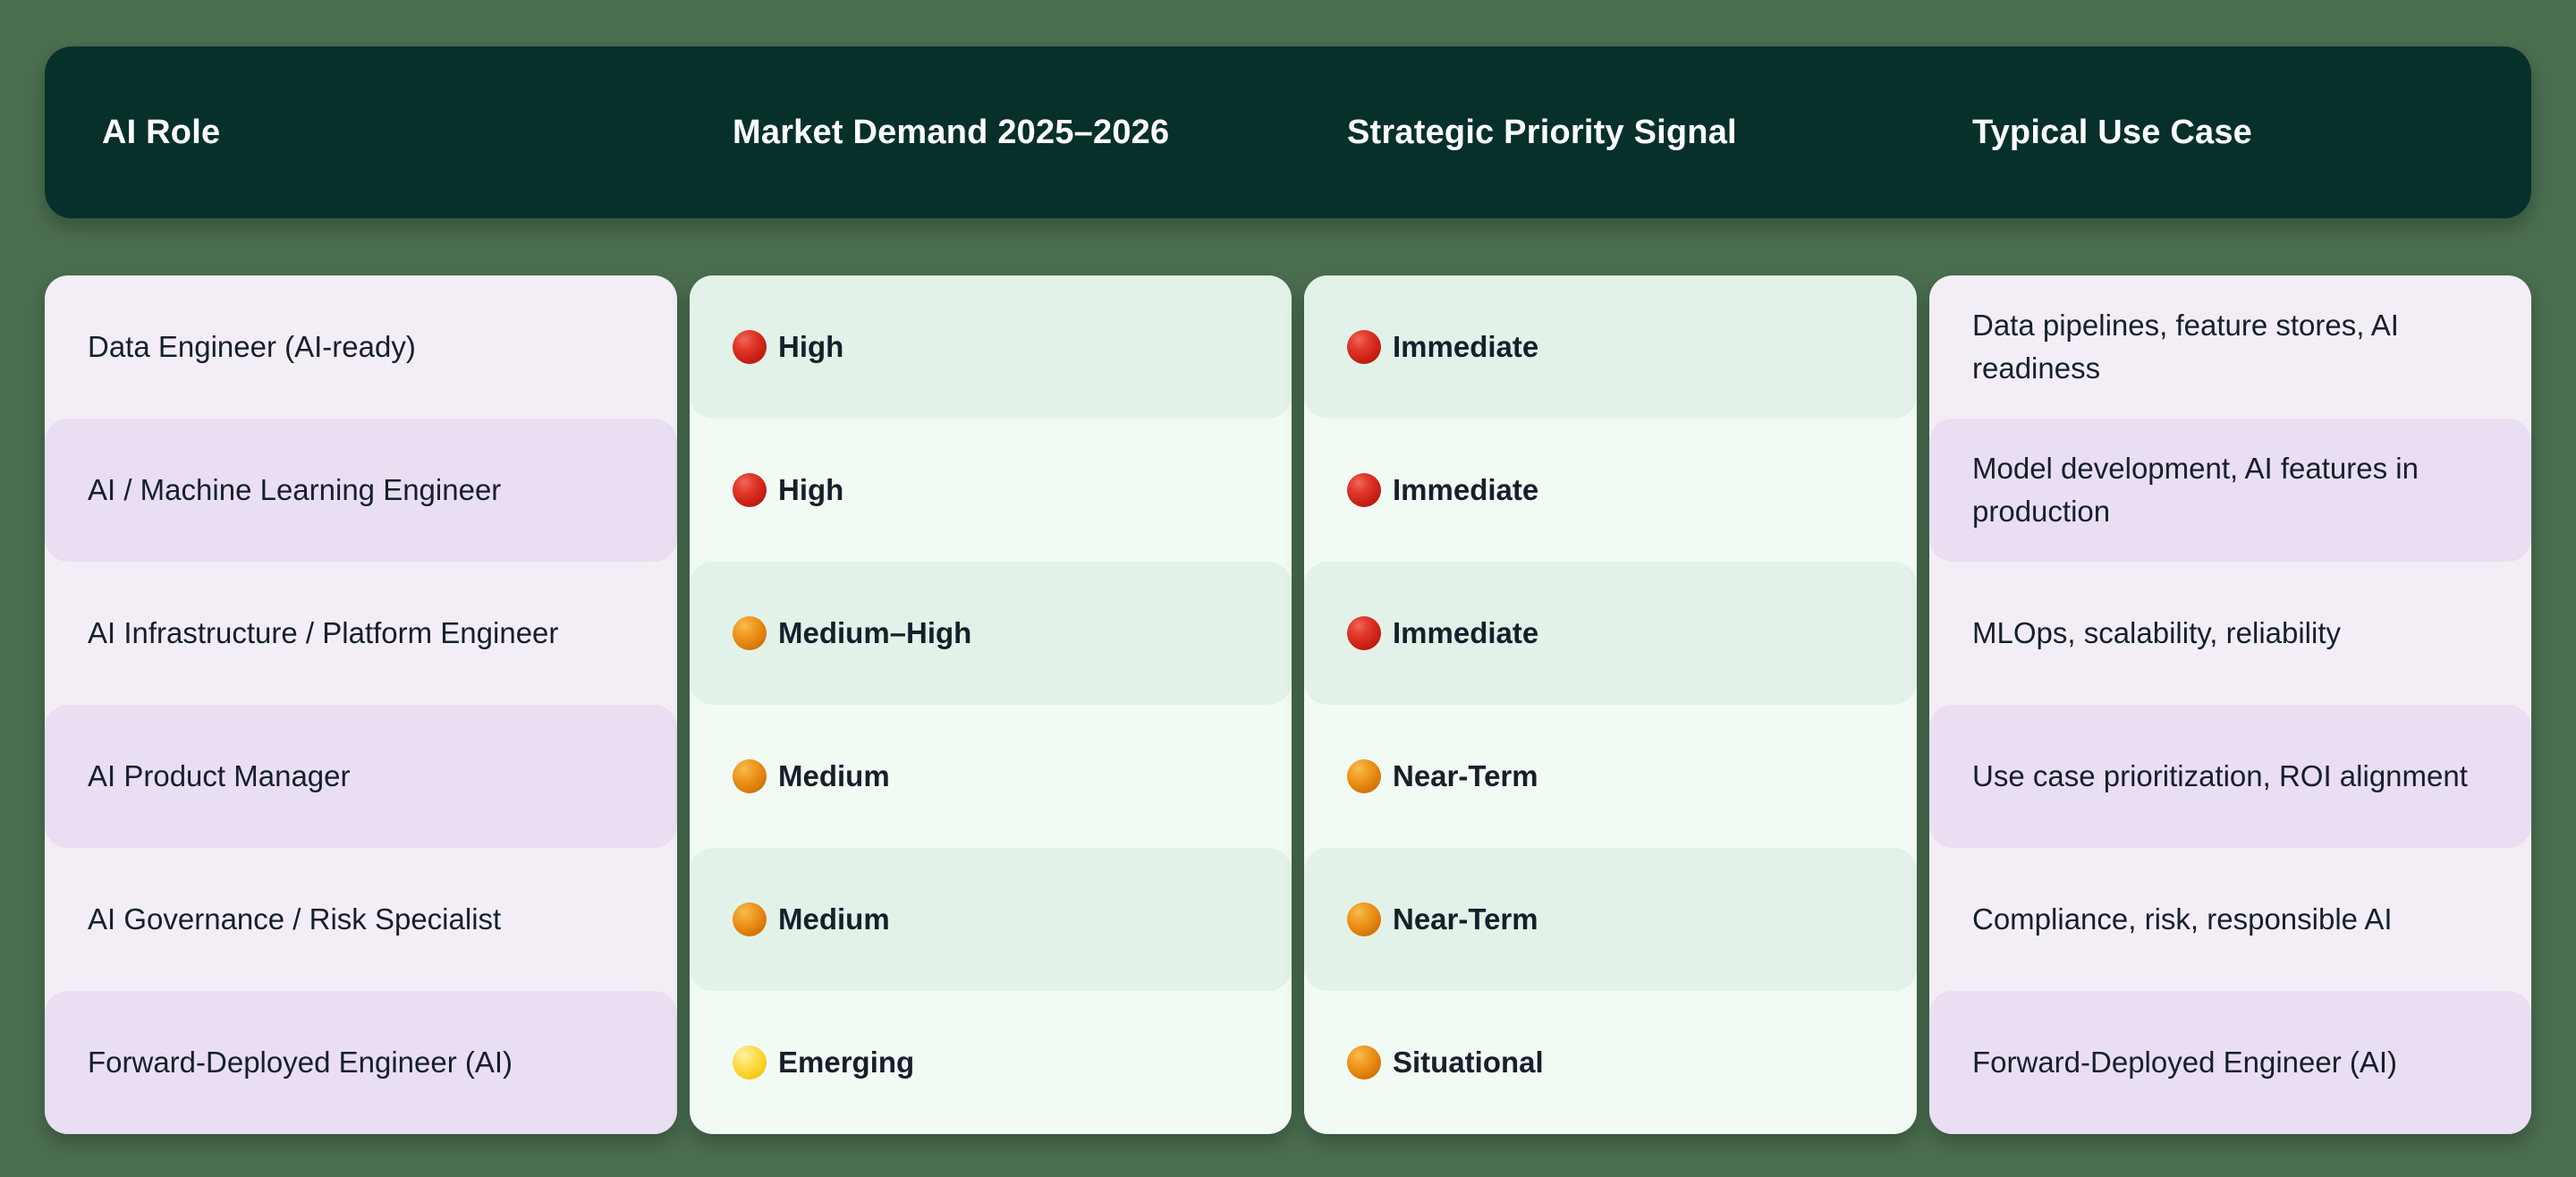 This screenshot has width=2576, height=1177. I want to click on role-cell-text: Data Engineer (AI-ready), so click(252, 347).